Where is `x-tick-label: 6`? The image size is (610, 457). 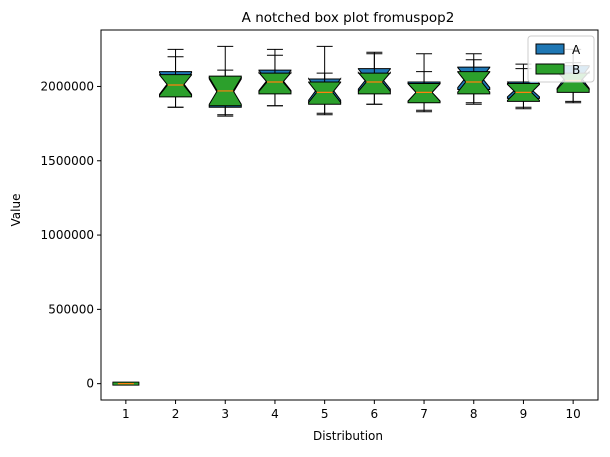 x-tick-label: 6 is located at coordinates (375, 414).